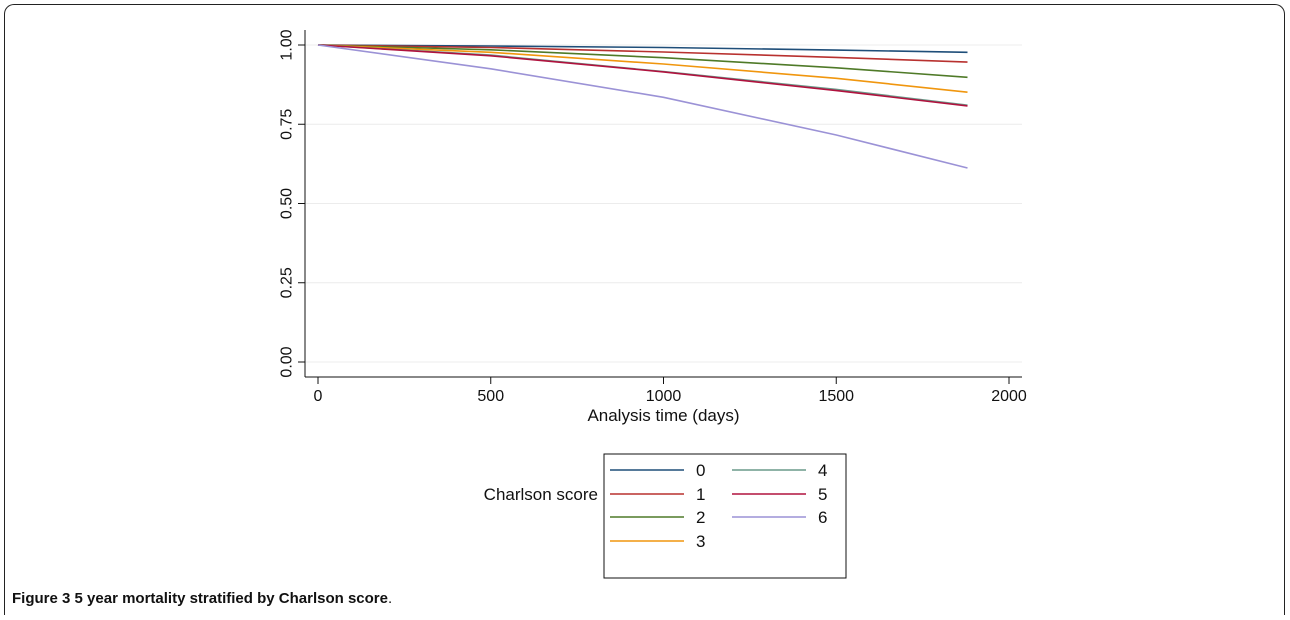 The image size is (1290, 620). I want to click on series-lines, so click(642, 106).